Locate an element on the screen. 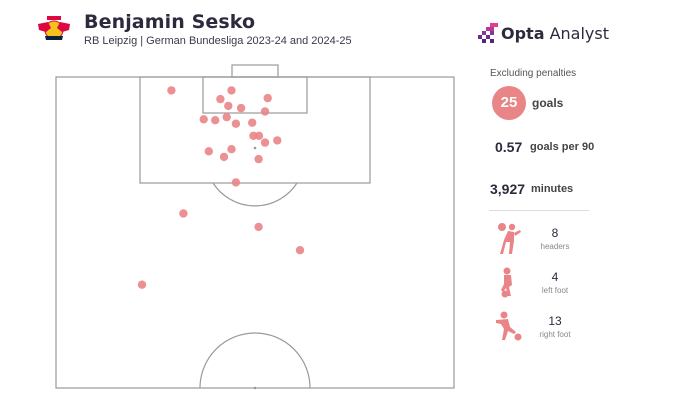  penalty-arc is located at coordinates (255, 194).